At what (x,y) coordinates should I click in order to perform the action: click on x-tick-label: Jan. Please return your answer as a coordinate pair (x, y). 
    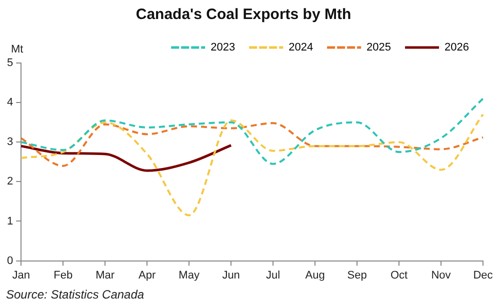
    Looking at the image, I should click on (21, 275).